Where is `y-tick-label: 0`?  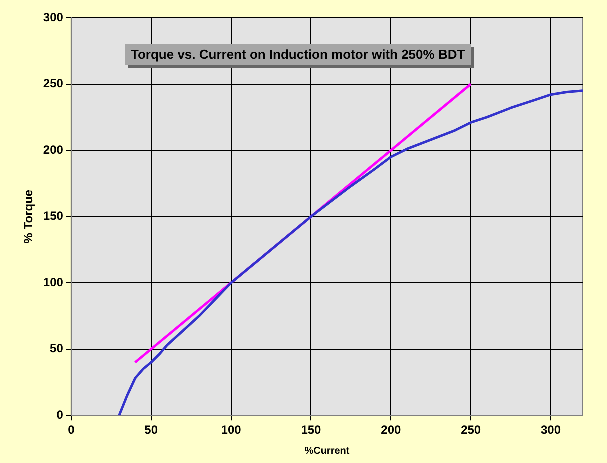
y-tick-label: 0 is located at coordinates (60, 415).